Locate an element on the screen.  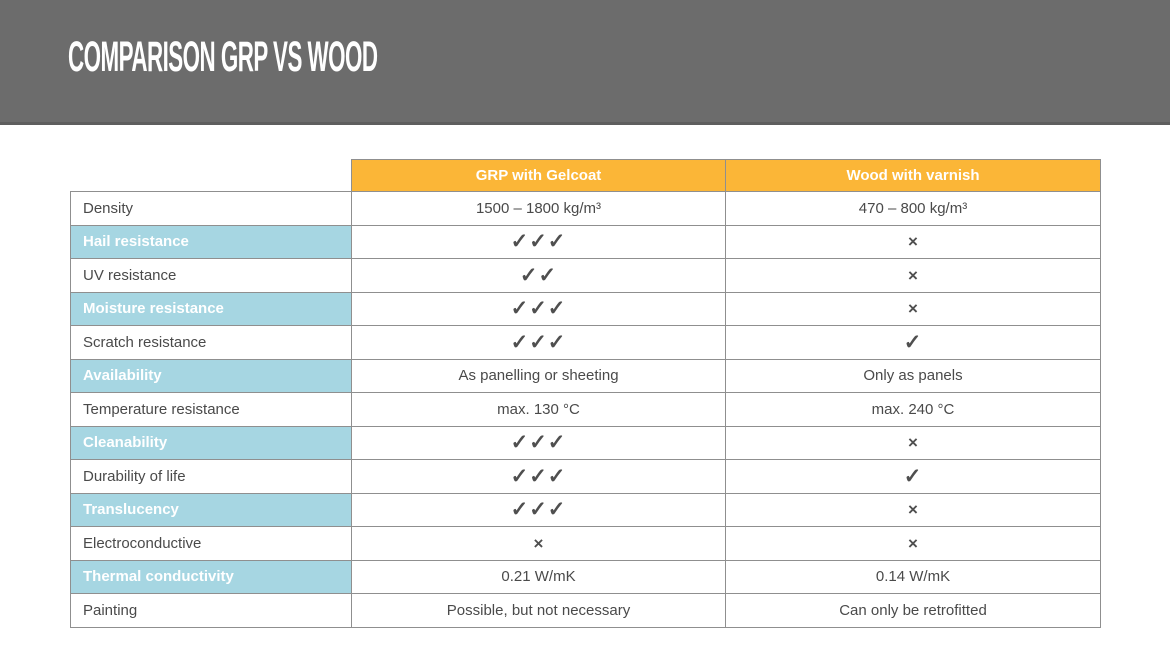
row-label: Translucency is located at coordinates (211, 509).